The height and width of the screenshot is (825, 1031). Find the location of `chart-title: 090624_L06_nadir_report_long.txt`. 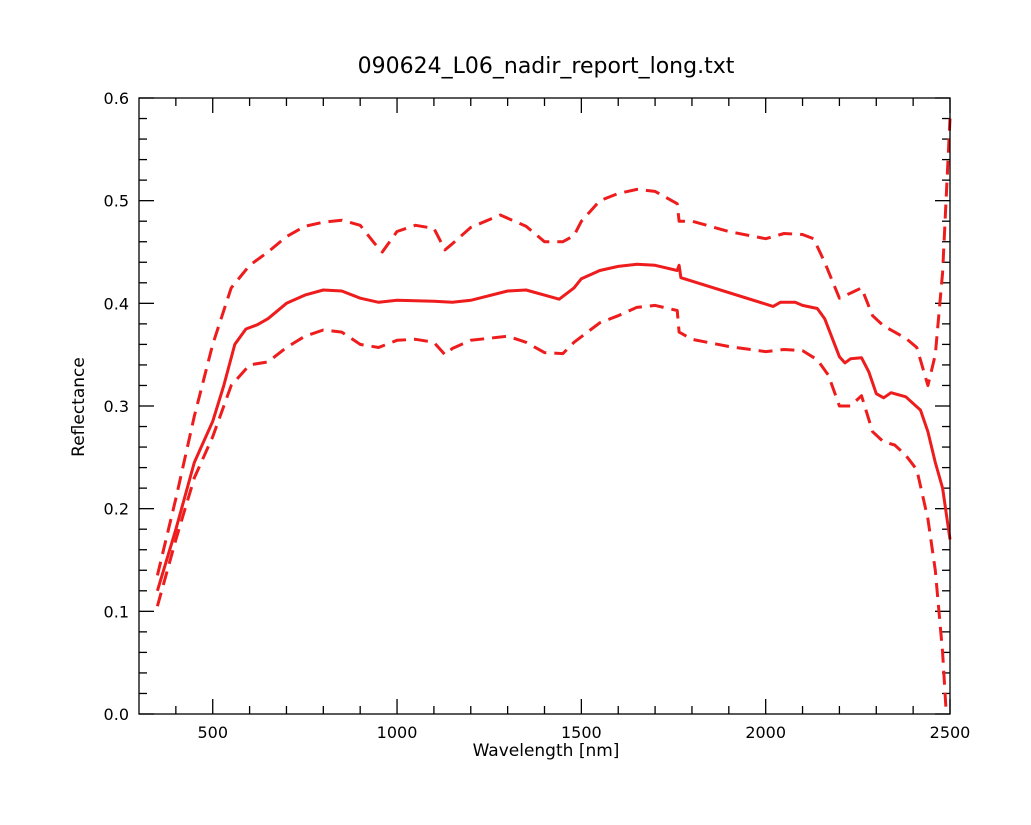

chart-title: 090624_L06_nadir_report_long.txt is located at coordinates (546, 66).